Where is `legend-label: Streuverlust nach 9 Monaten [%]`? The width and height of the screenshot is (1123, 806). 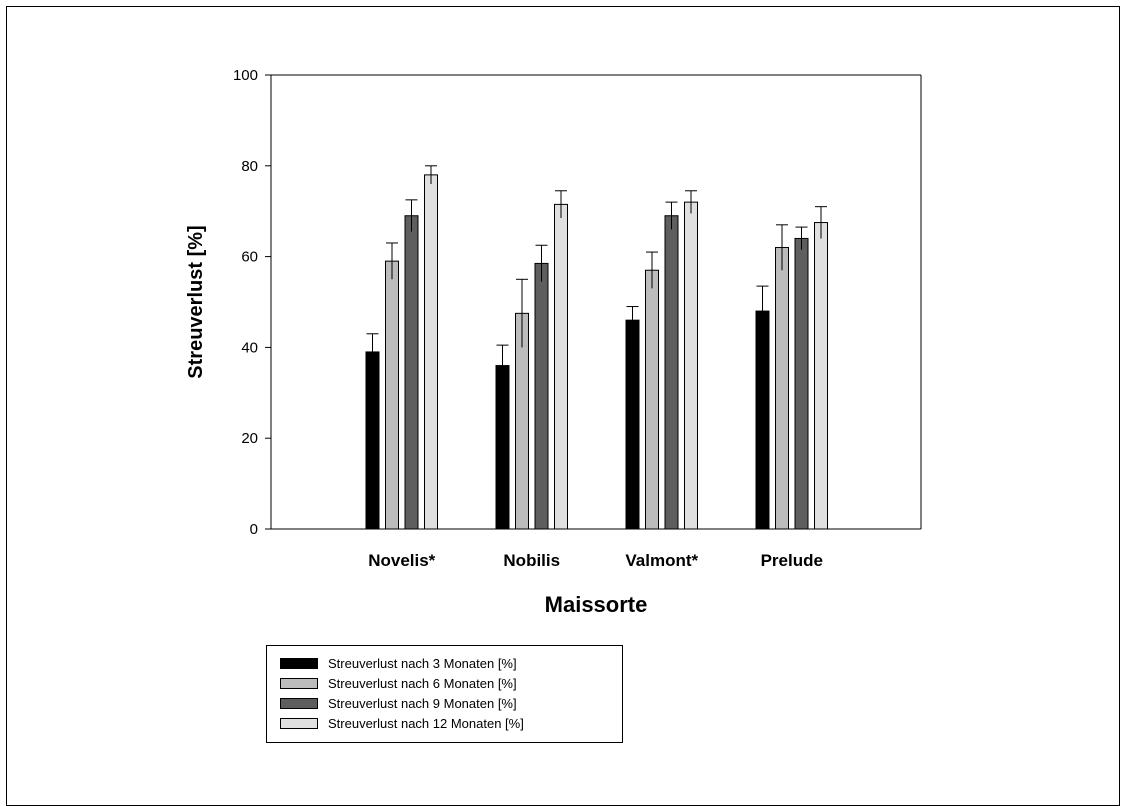
legend-label: Streuverlust nach 9 Monaten [%] is located at coordinates (422, 703).